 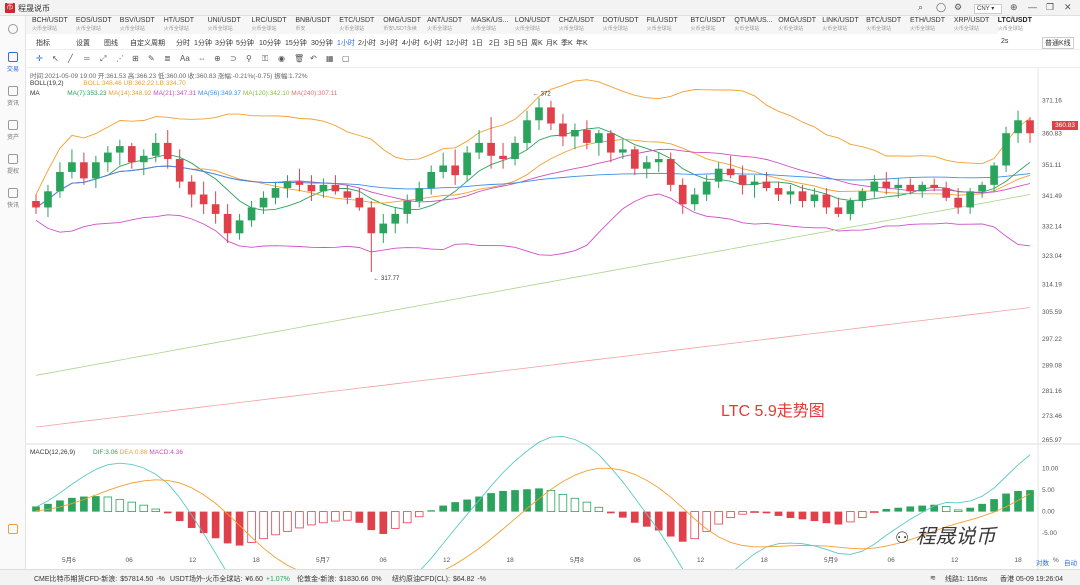 I want to click on period-22: 月K, so click(x=552, y=43).